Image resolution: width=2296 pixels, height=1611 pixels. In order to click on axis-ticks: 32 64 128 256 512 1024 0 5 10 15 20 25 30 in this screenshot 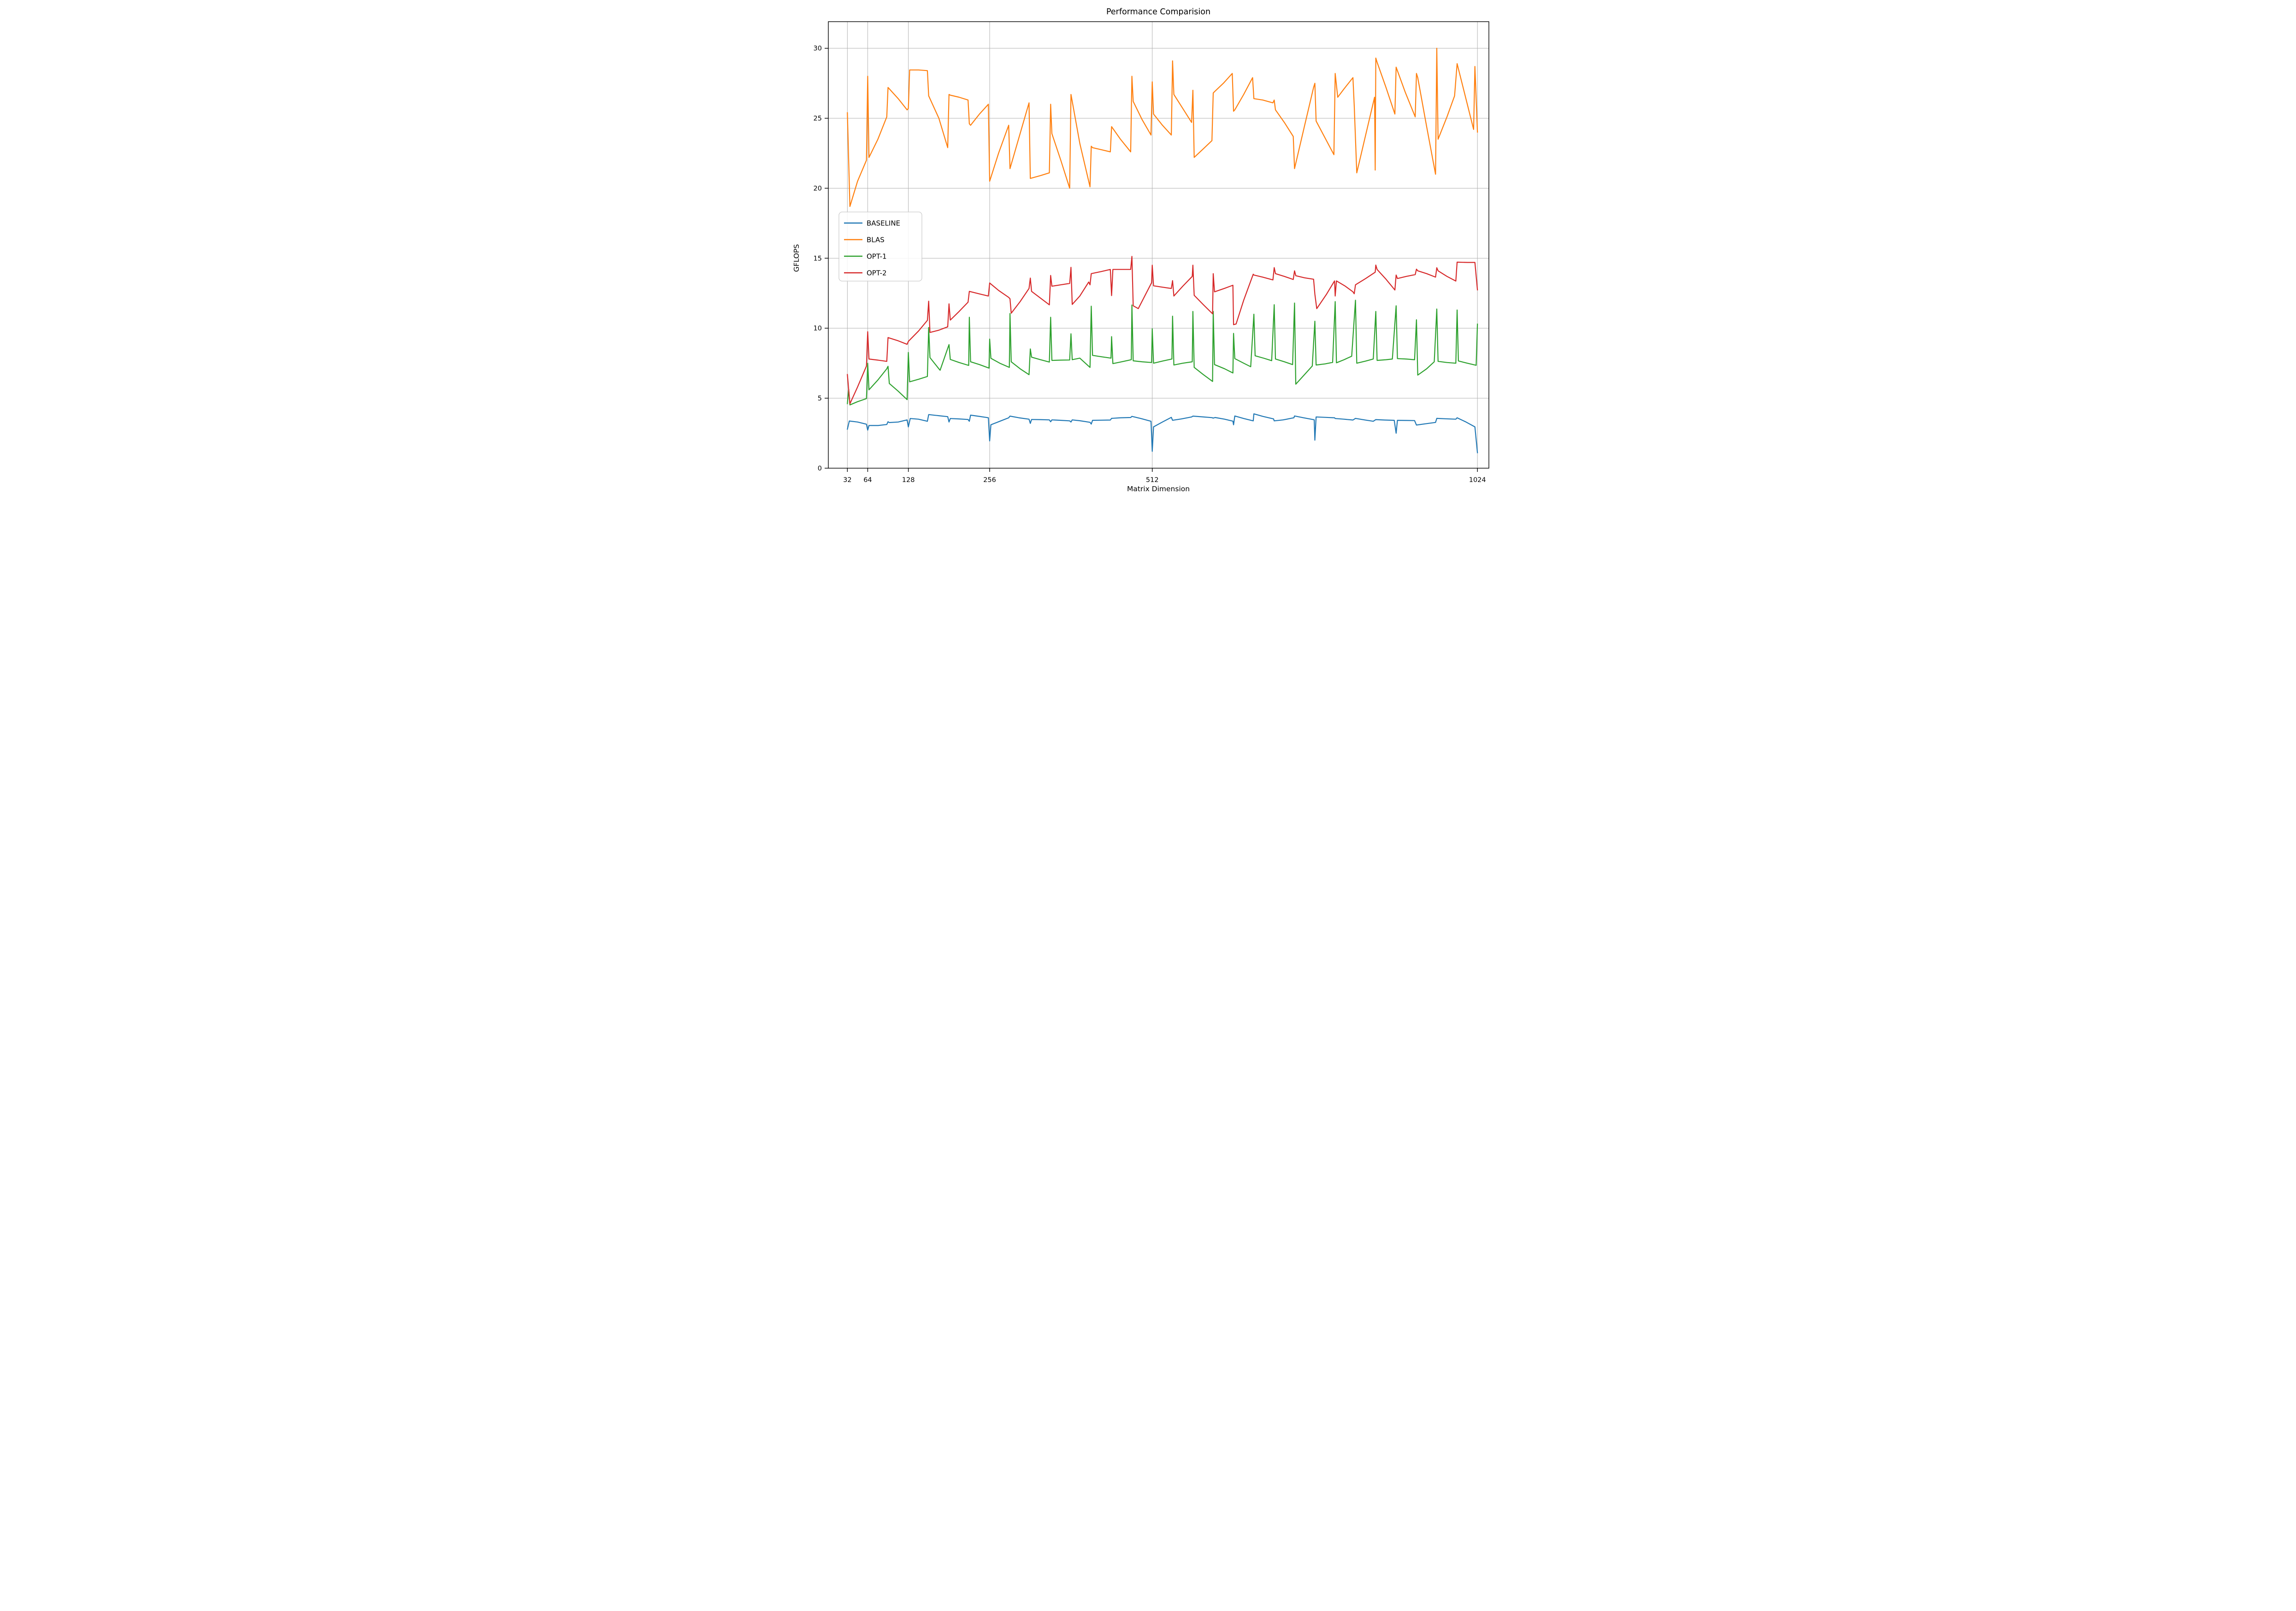, I will do `click(1149, 264)`.